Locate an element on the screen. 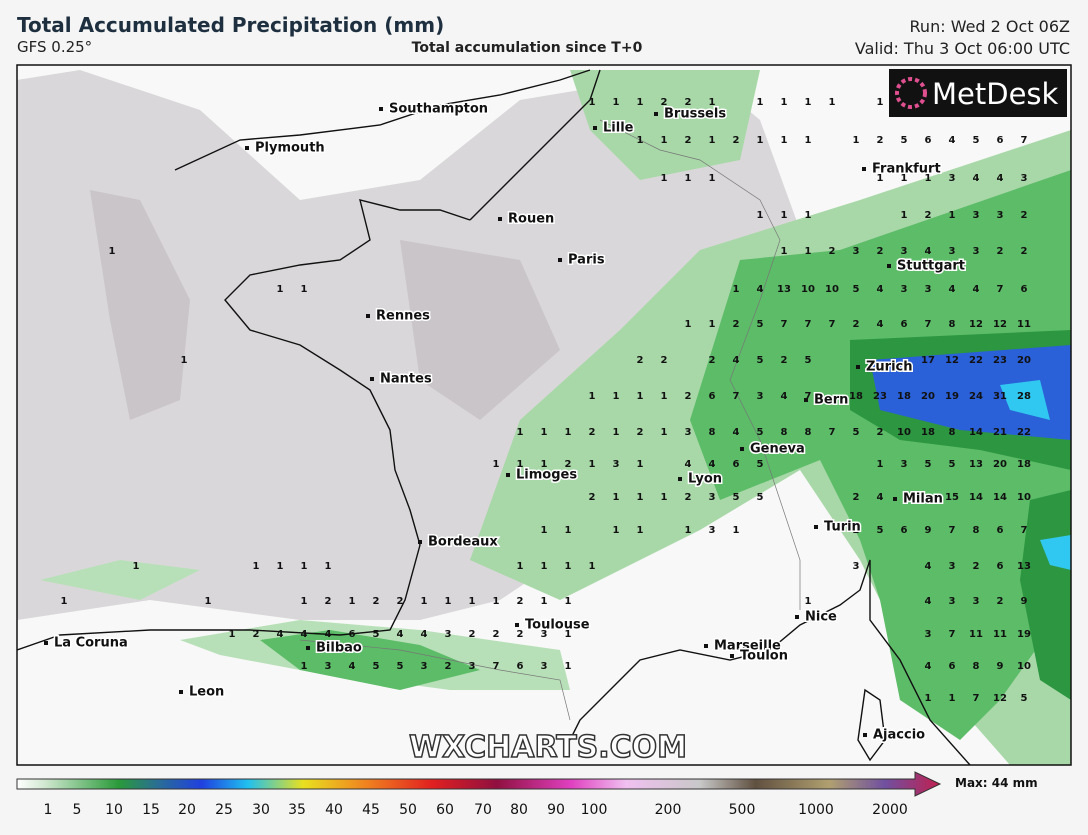 The image size is (1088, 835). city-label: Bordeaux is located at coordinates (463, 542).